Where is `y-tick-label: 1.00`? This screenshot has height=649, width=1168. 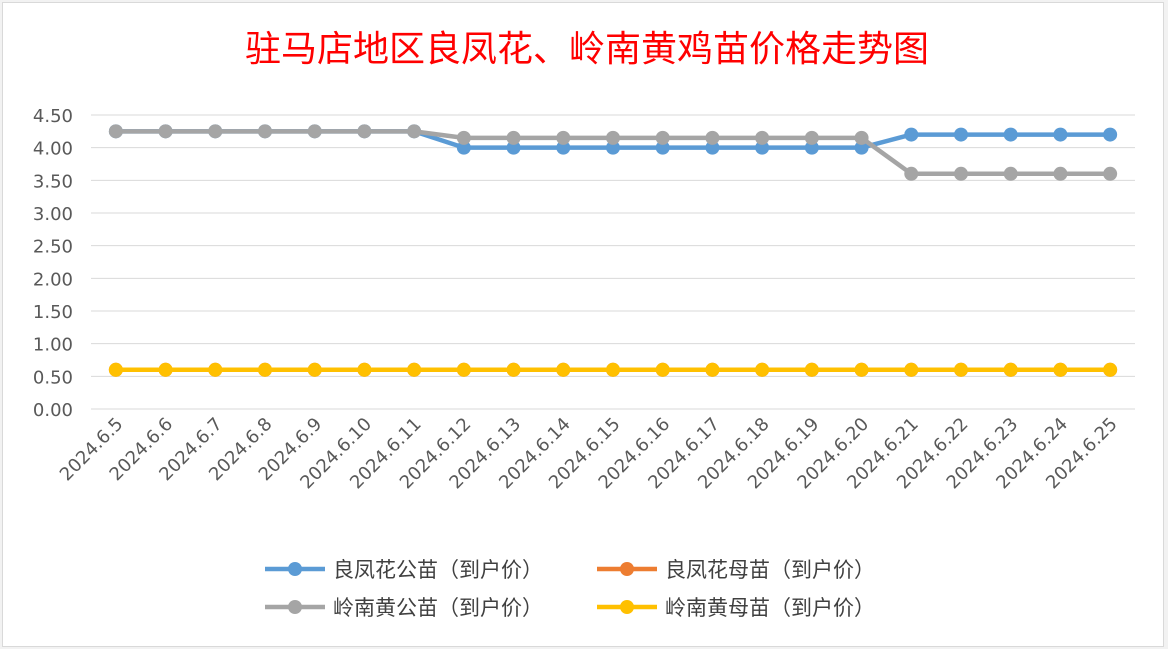
y-tick-label: 1.00 is located at coordinates (53, 345).